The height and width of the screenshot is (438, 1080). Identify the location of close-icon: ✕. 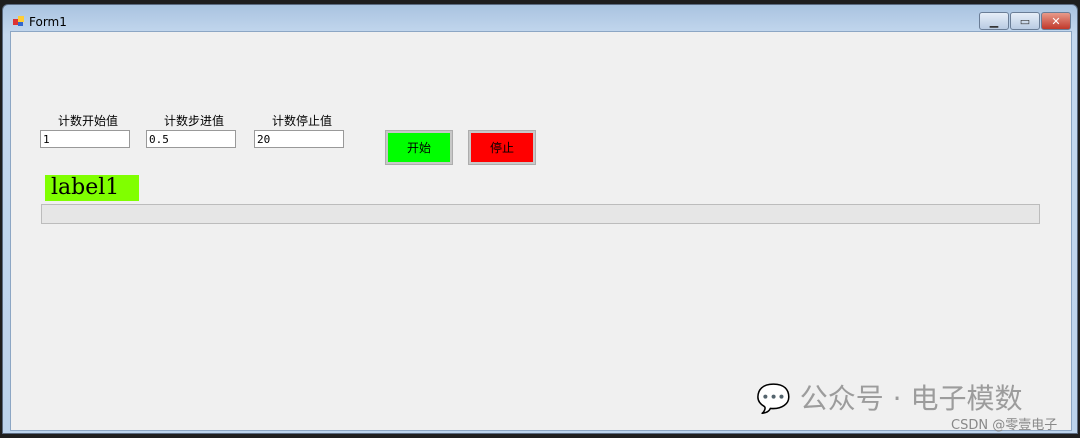
(1056, 21).